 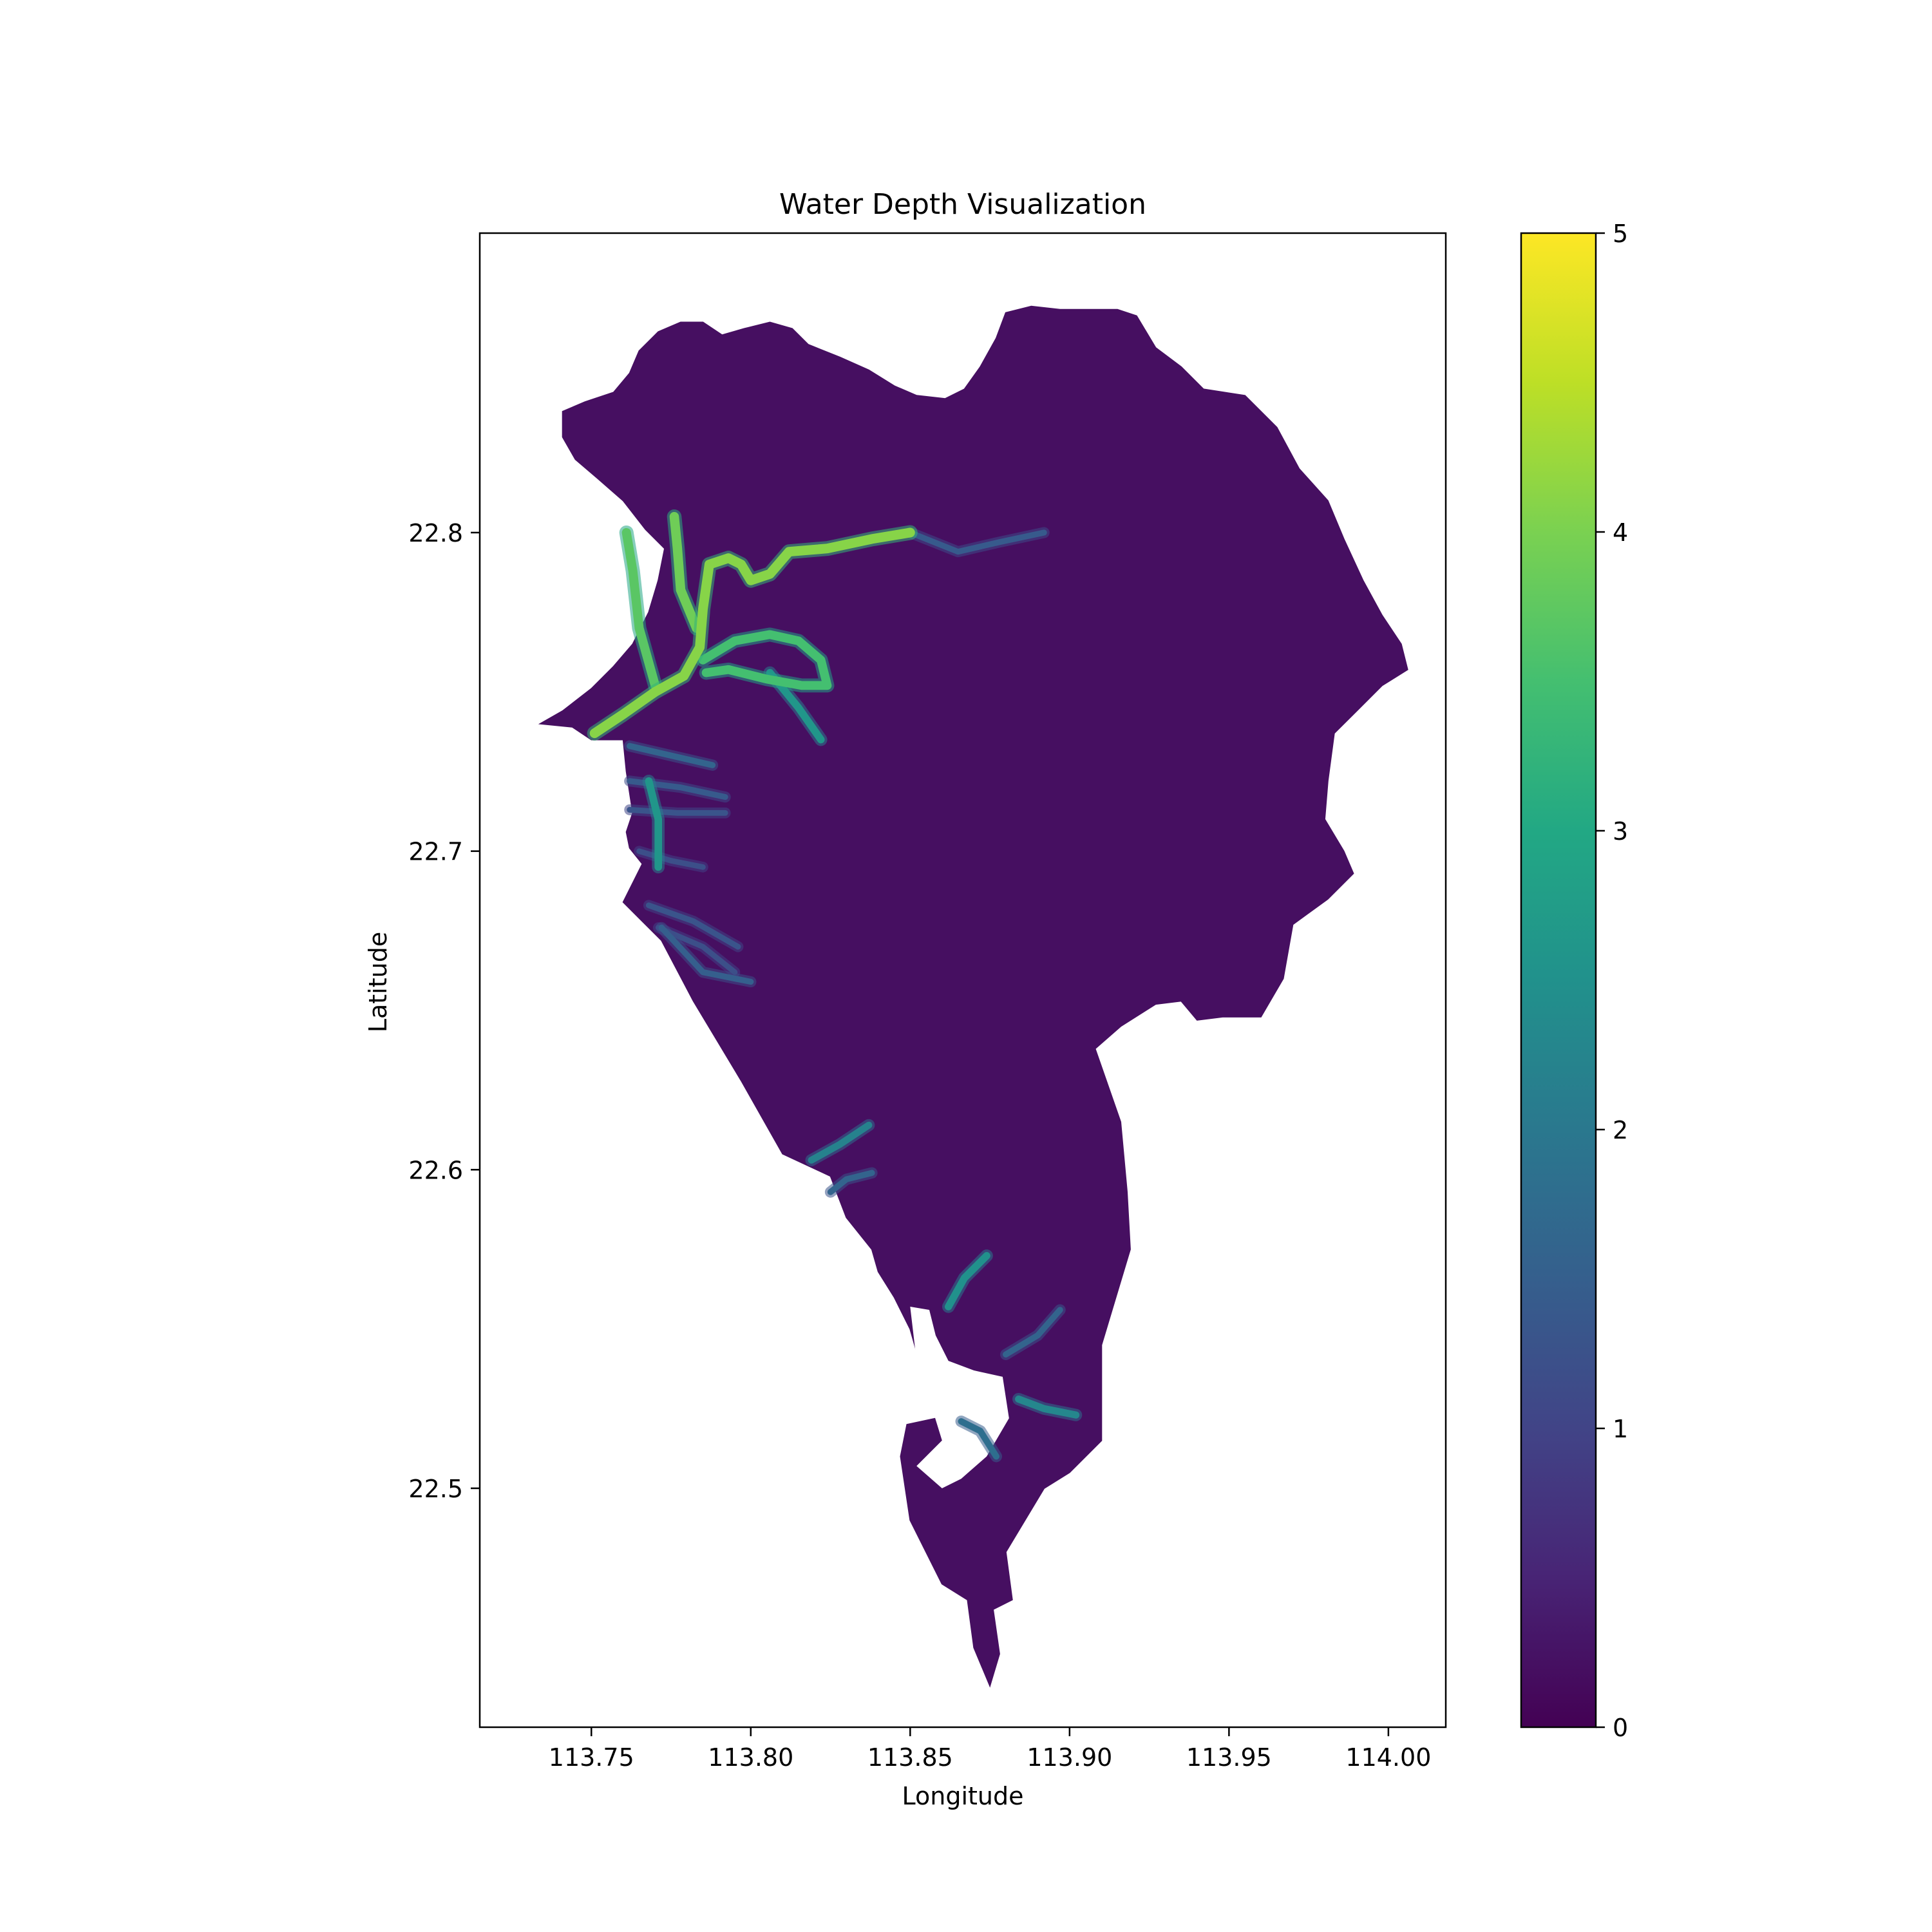 I want to click on x-tick-label: 113.85, so click(x=910, y=1758).